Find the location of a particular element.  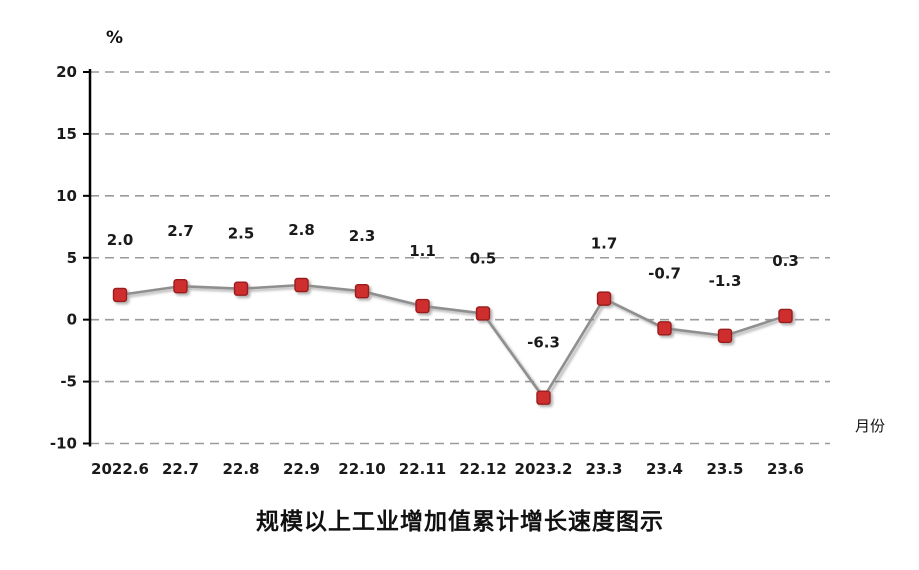

y-tick-label: 10 is located at coordinates (66, 196).